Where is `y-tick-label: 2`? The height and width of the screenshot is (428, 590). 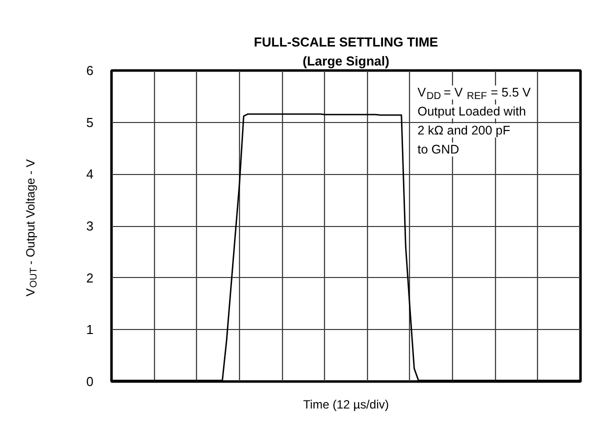
y-tick-label: 2 is located at coordinates (90, 278).